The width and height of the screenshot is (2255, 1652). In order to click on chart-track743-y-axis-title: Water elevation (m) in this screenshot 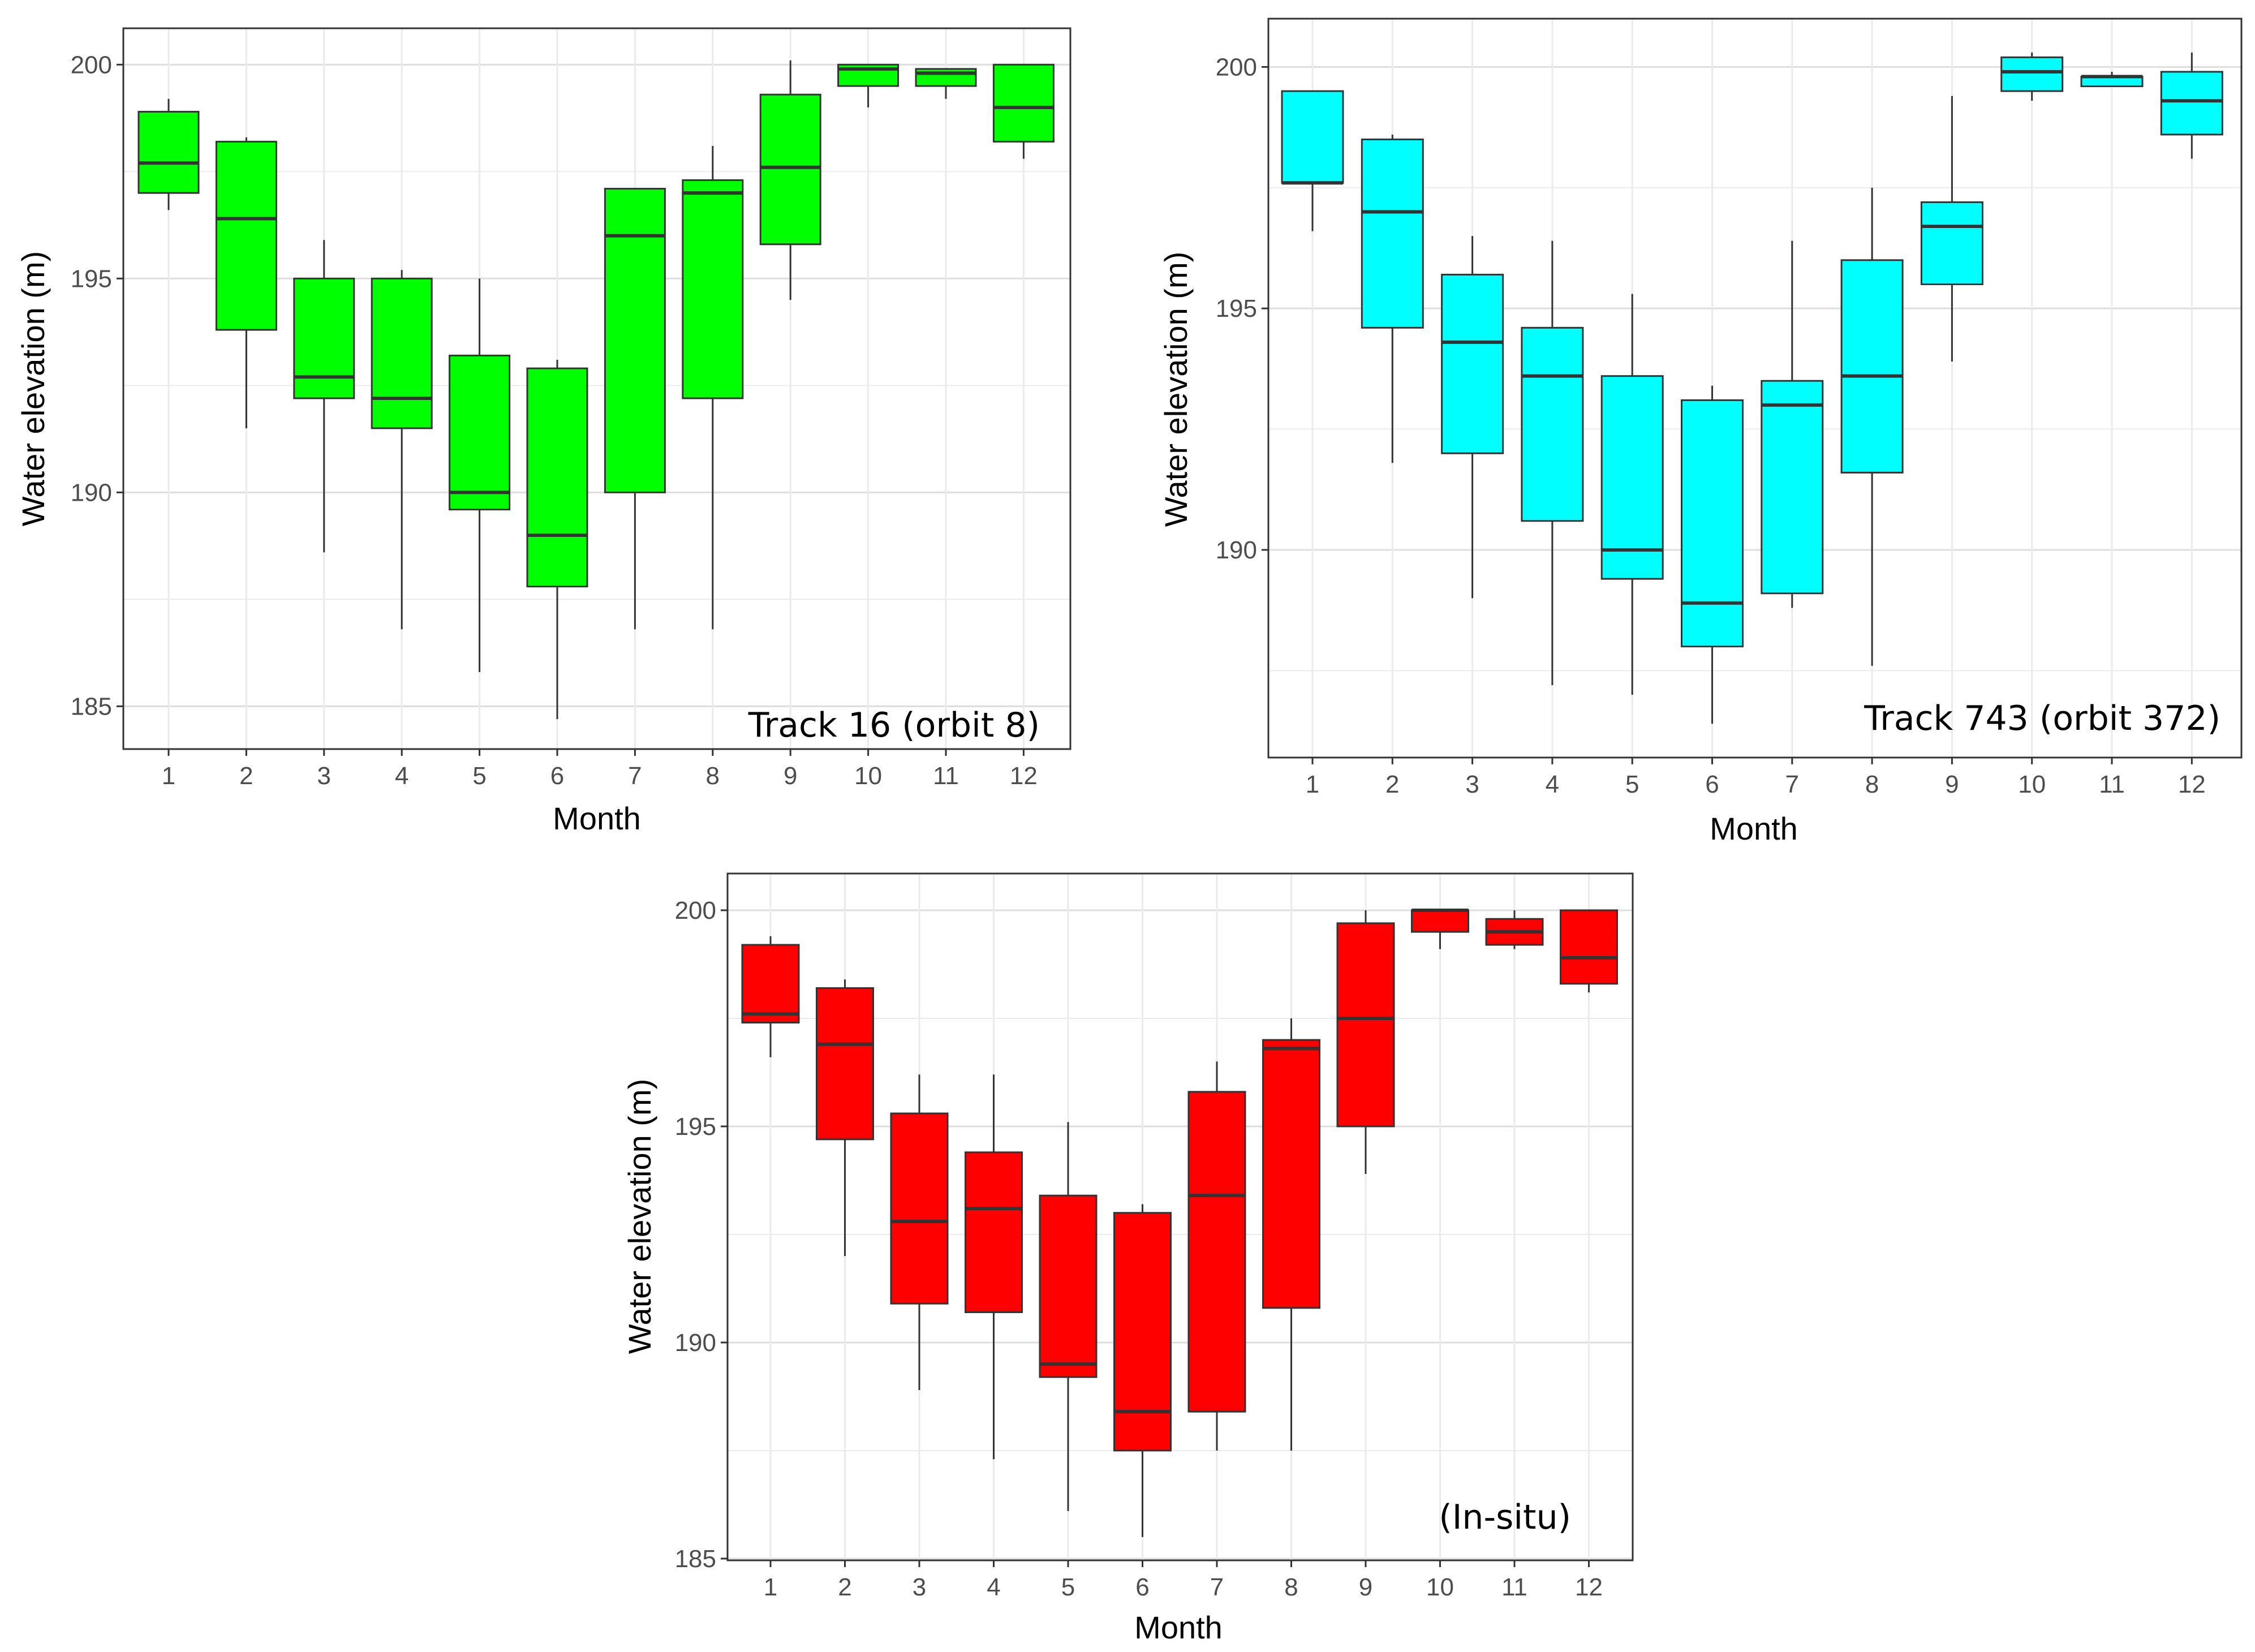, I will do `click(1176, 389)`.